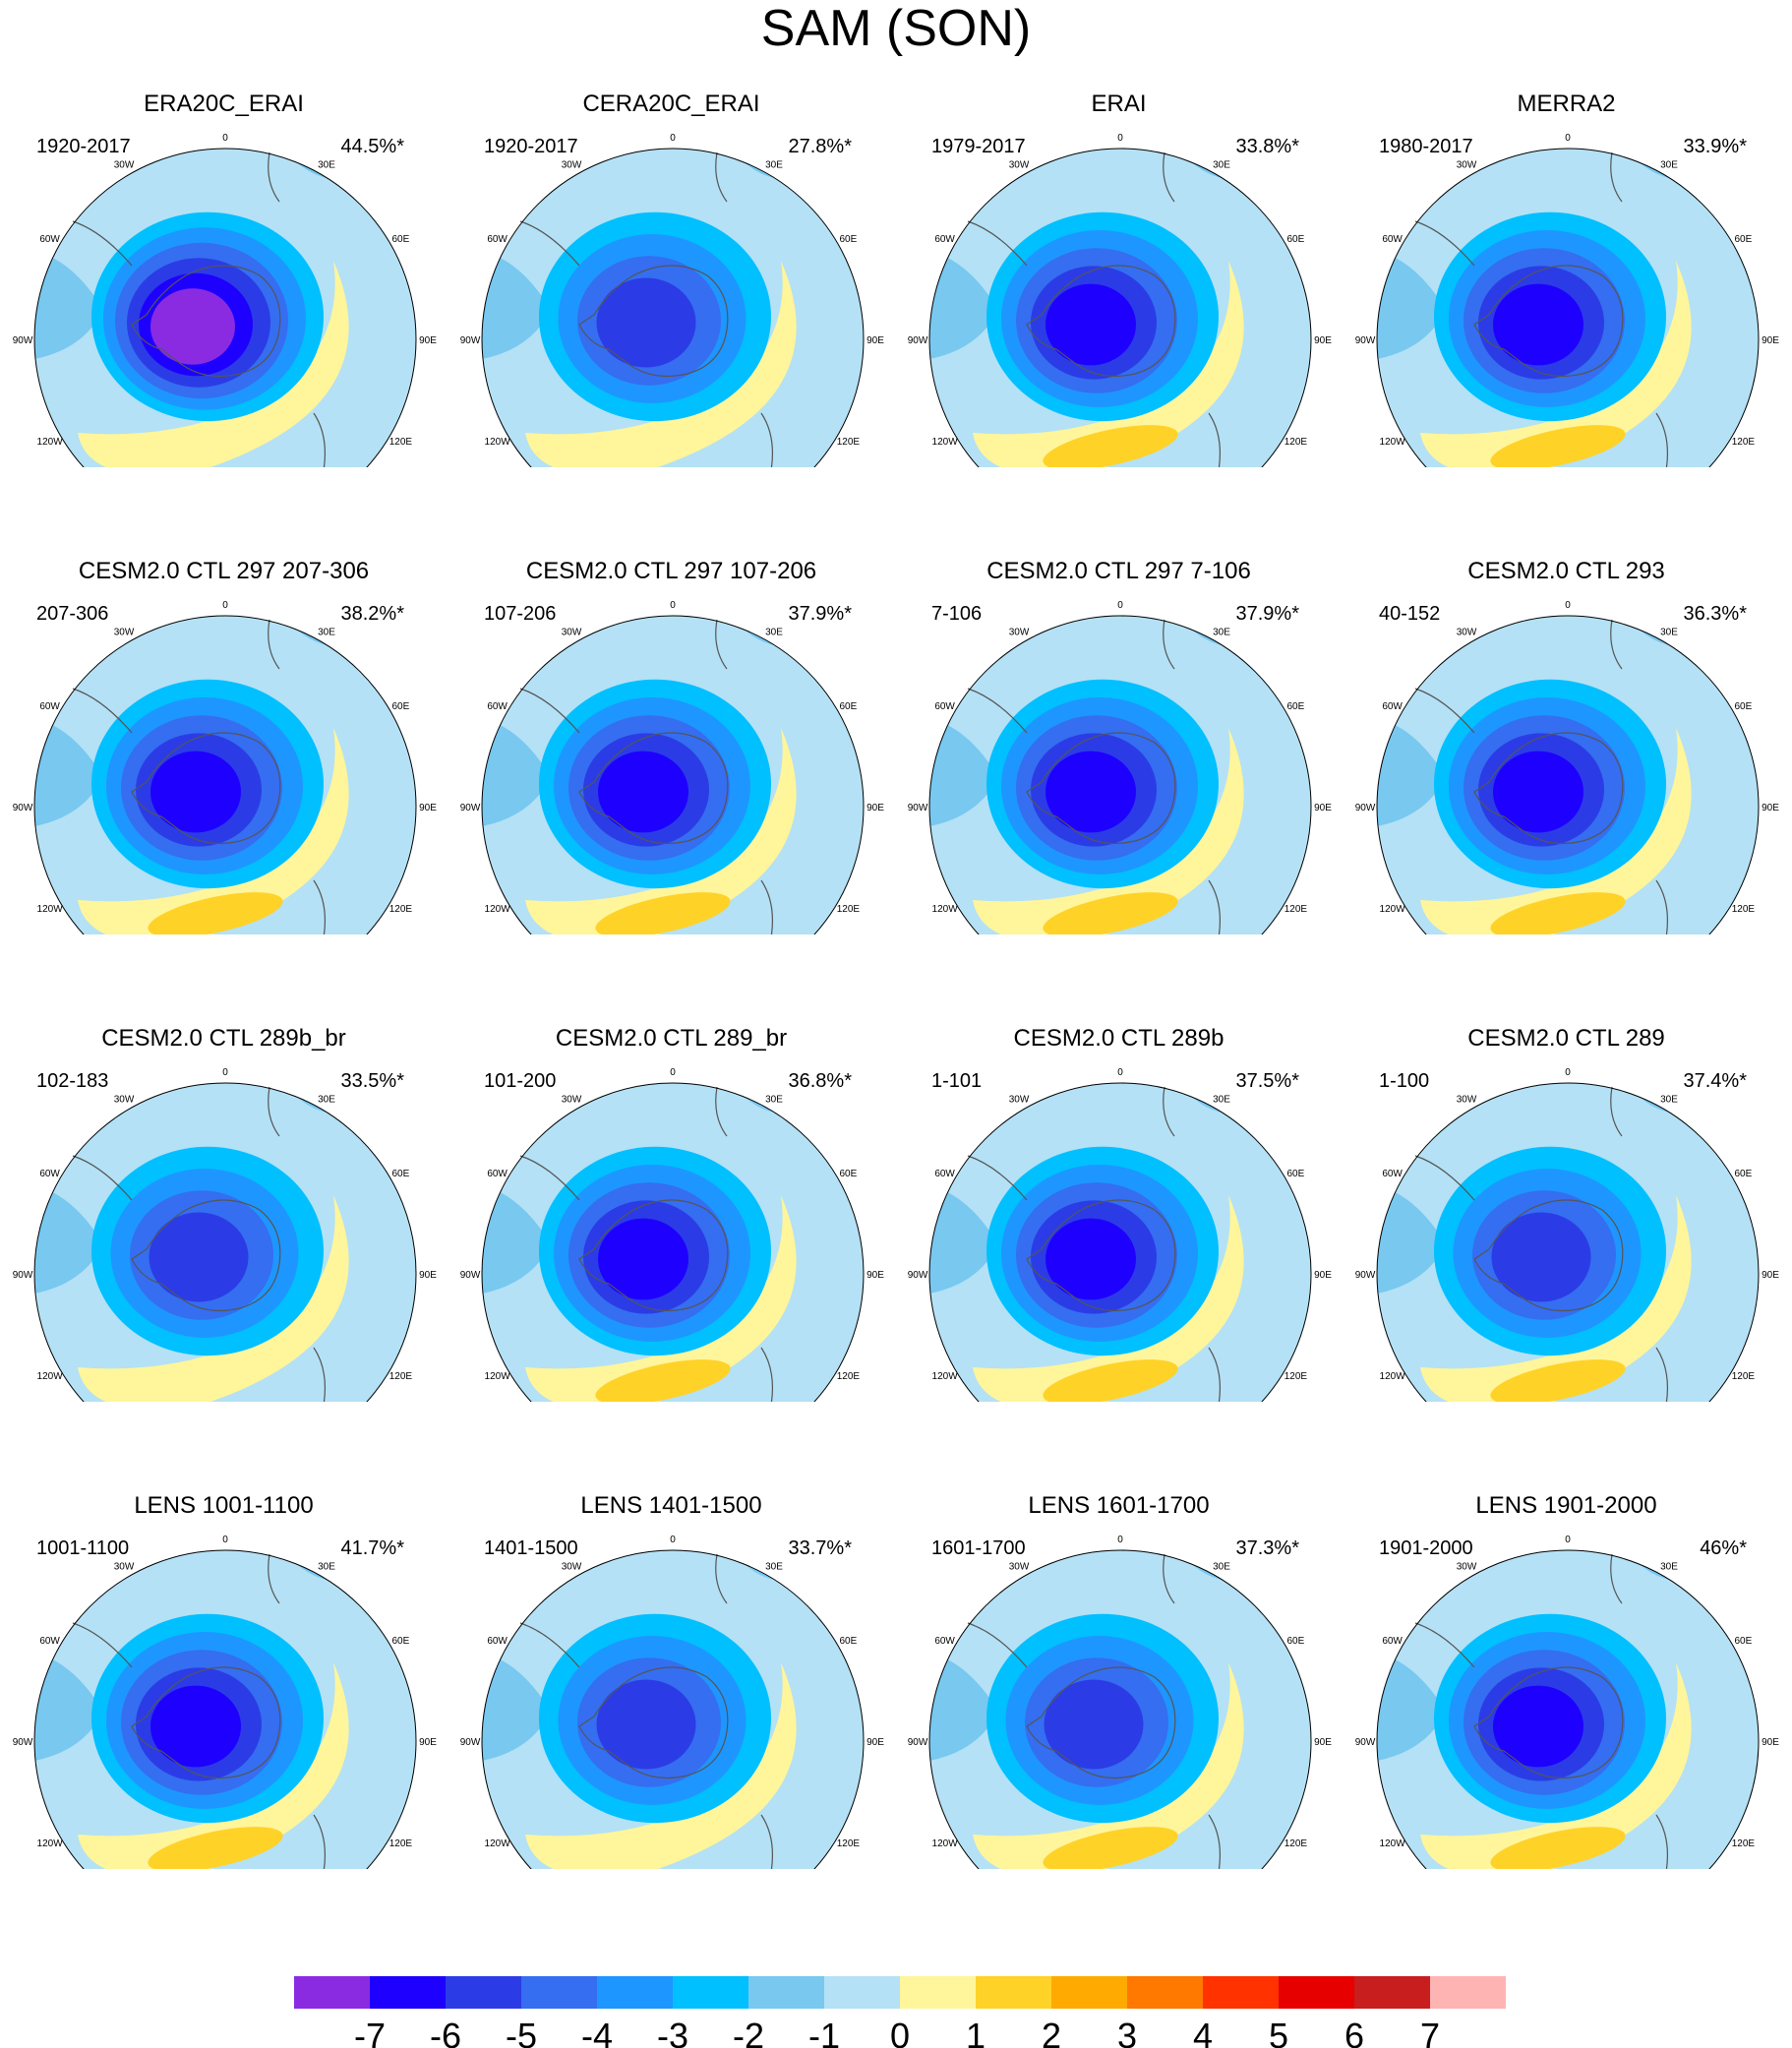  What do you see at coordinates (1715, 1081) in the screenshot?
I see `panel-variance: 37.4%*` at bounding box center [1715, 1081].